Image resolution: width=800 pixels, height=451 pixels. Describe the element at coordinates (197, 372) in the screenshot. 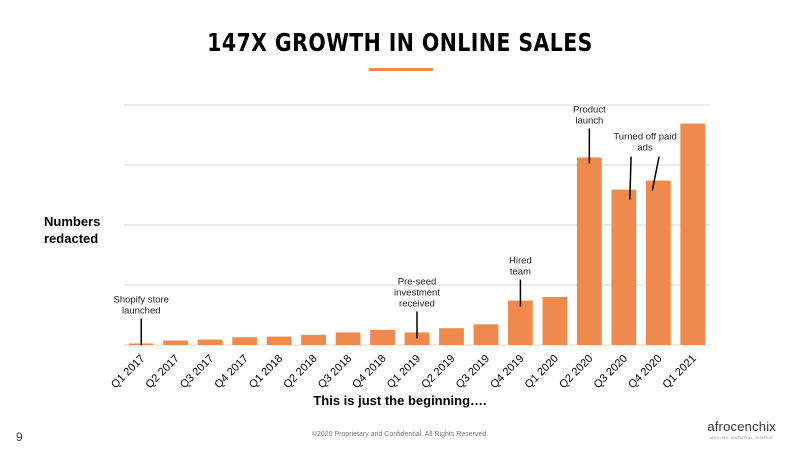

I see `x-tick-label-q3-2017: Q3 2017` at that location.